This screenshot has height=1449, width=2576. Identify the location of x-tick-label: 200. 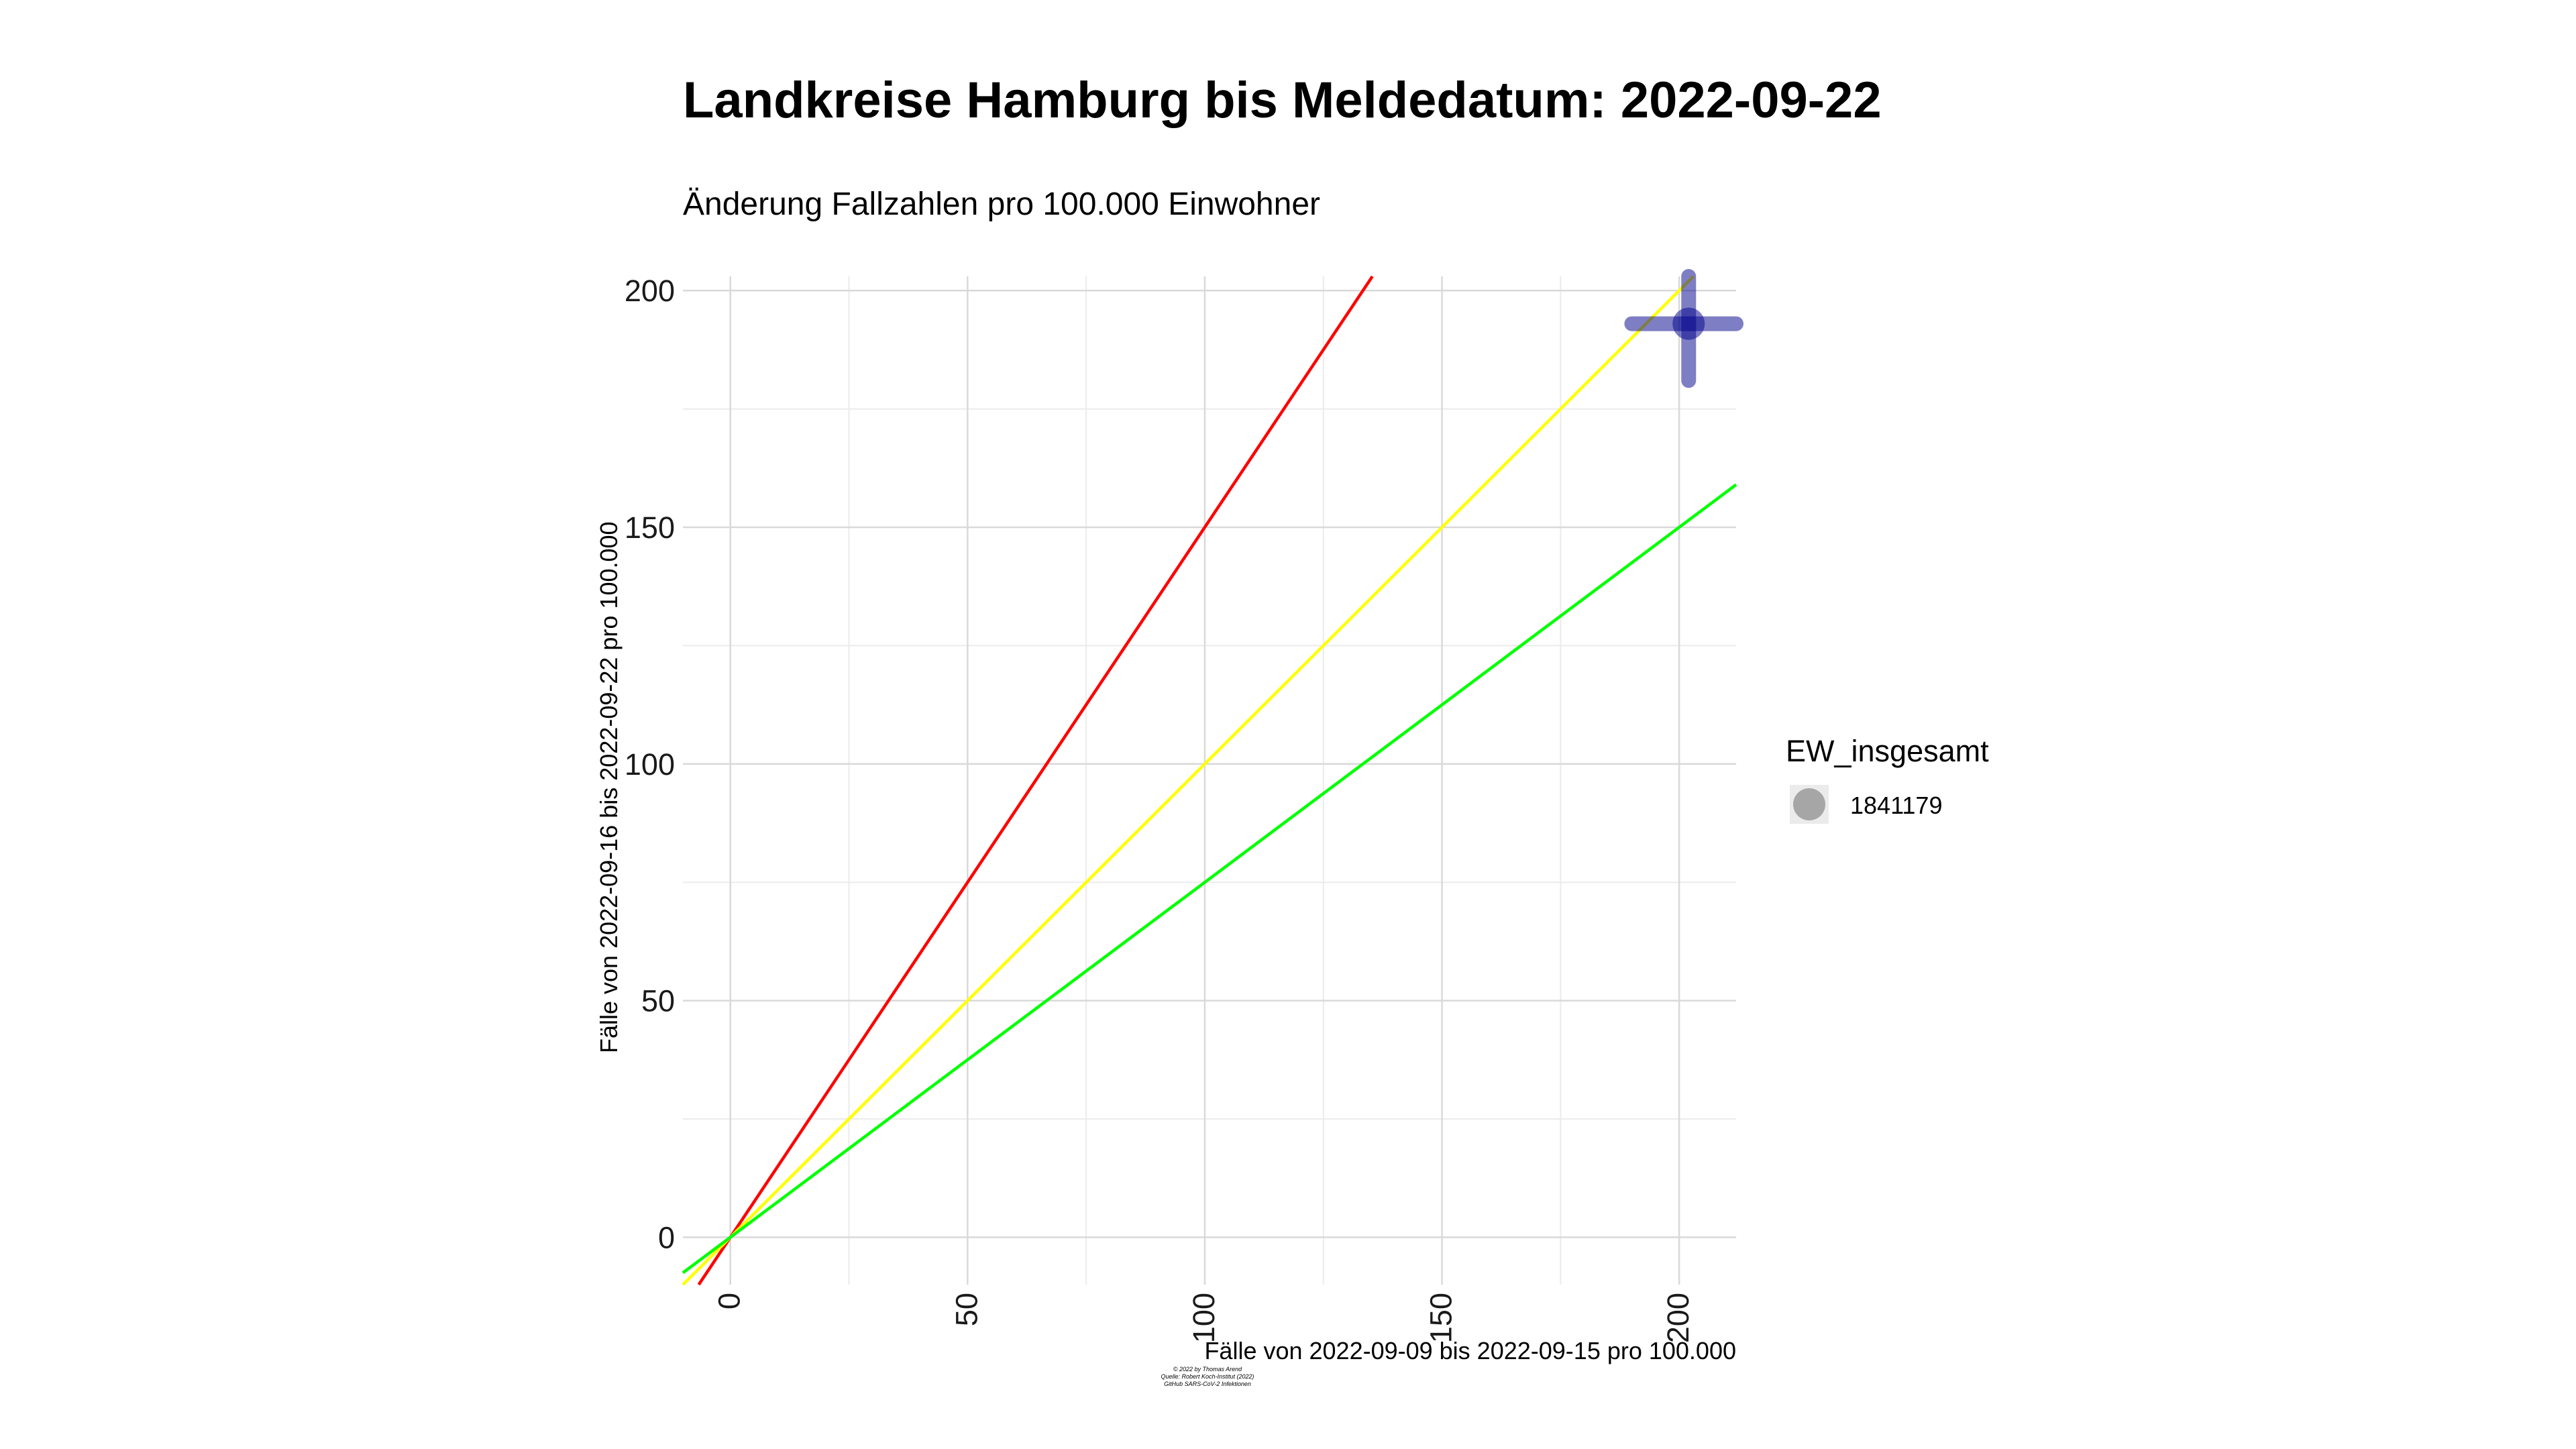
(1678, 1318).